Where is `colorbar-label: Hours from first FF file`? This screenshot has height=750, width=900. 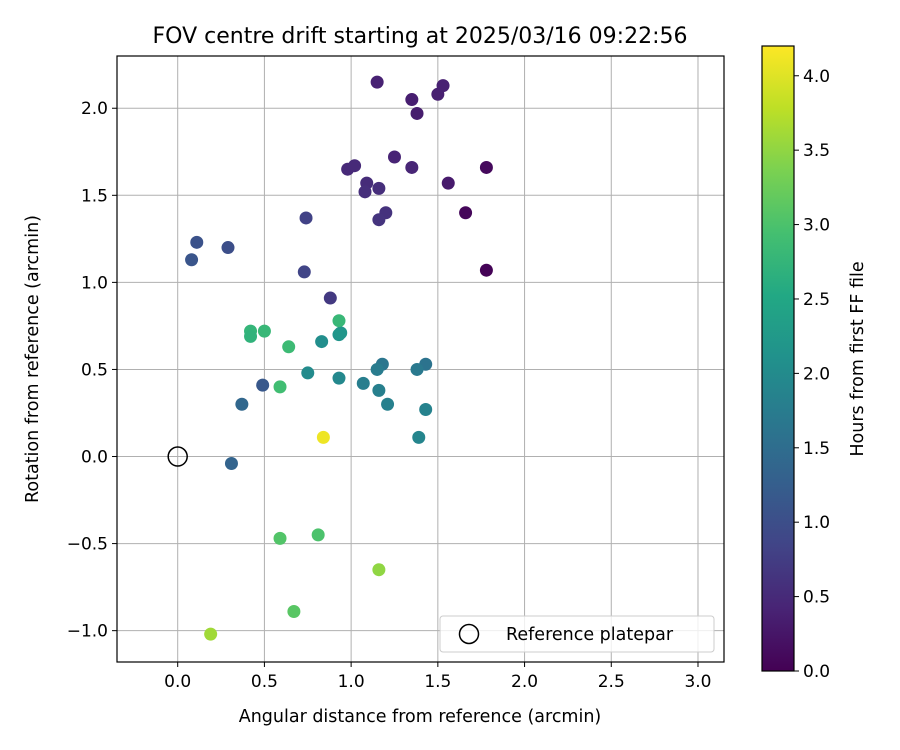 colorbar-label: Hours from first FF file is located at coordinates (858, 358).